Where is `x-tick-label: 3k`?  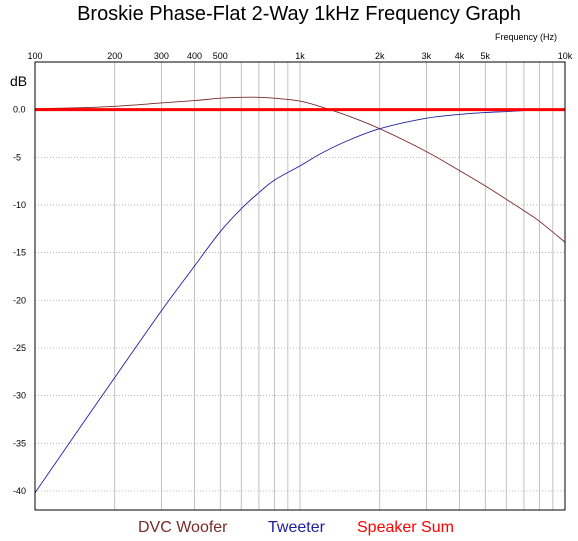
x-tick-label: 3k is located at coordinates (427, 56).